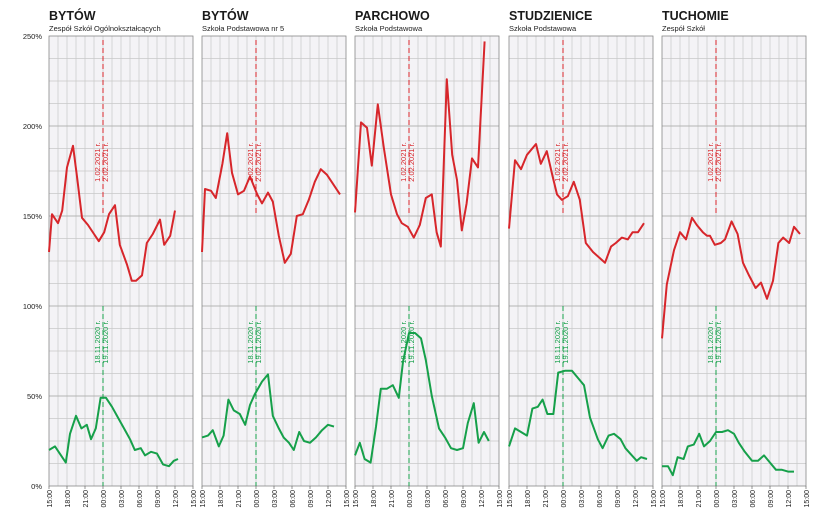  I want to click on y-tick-label: 150%, so click(33, 216).